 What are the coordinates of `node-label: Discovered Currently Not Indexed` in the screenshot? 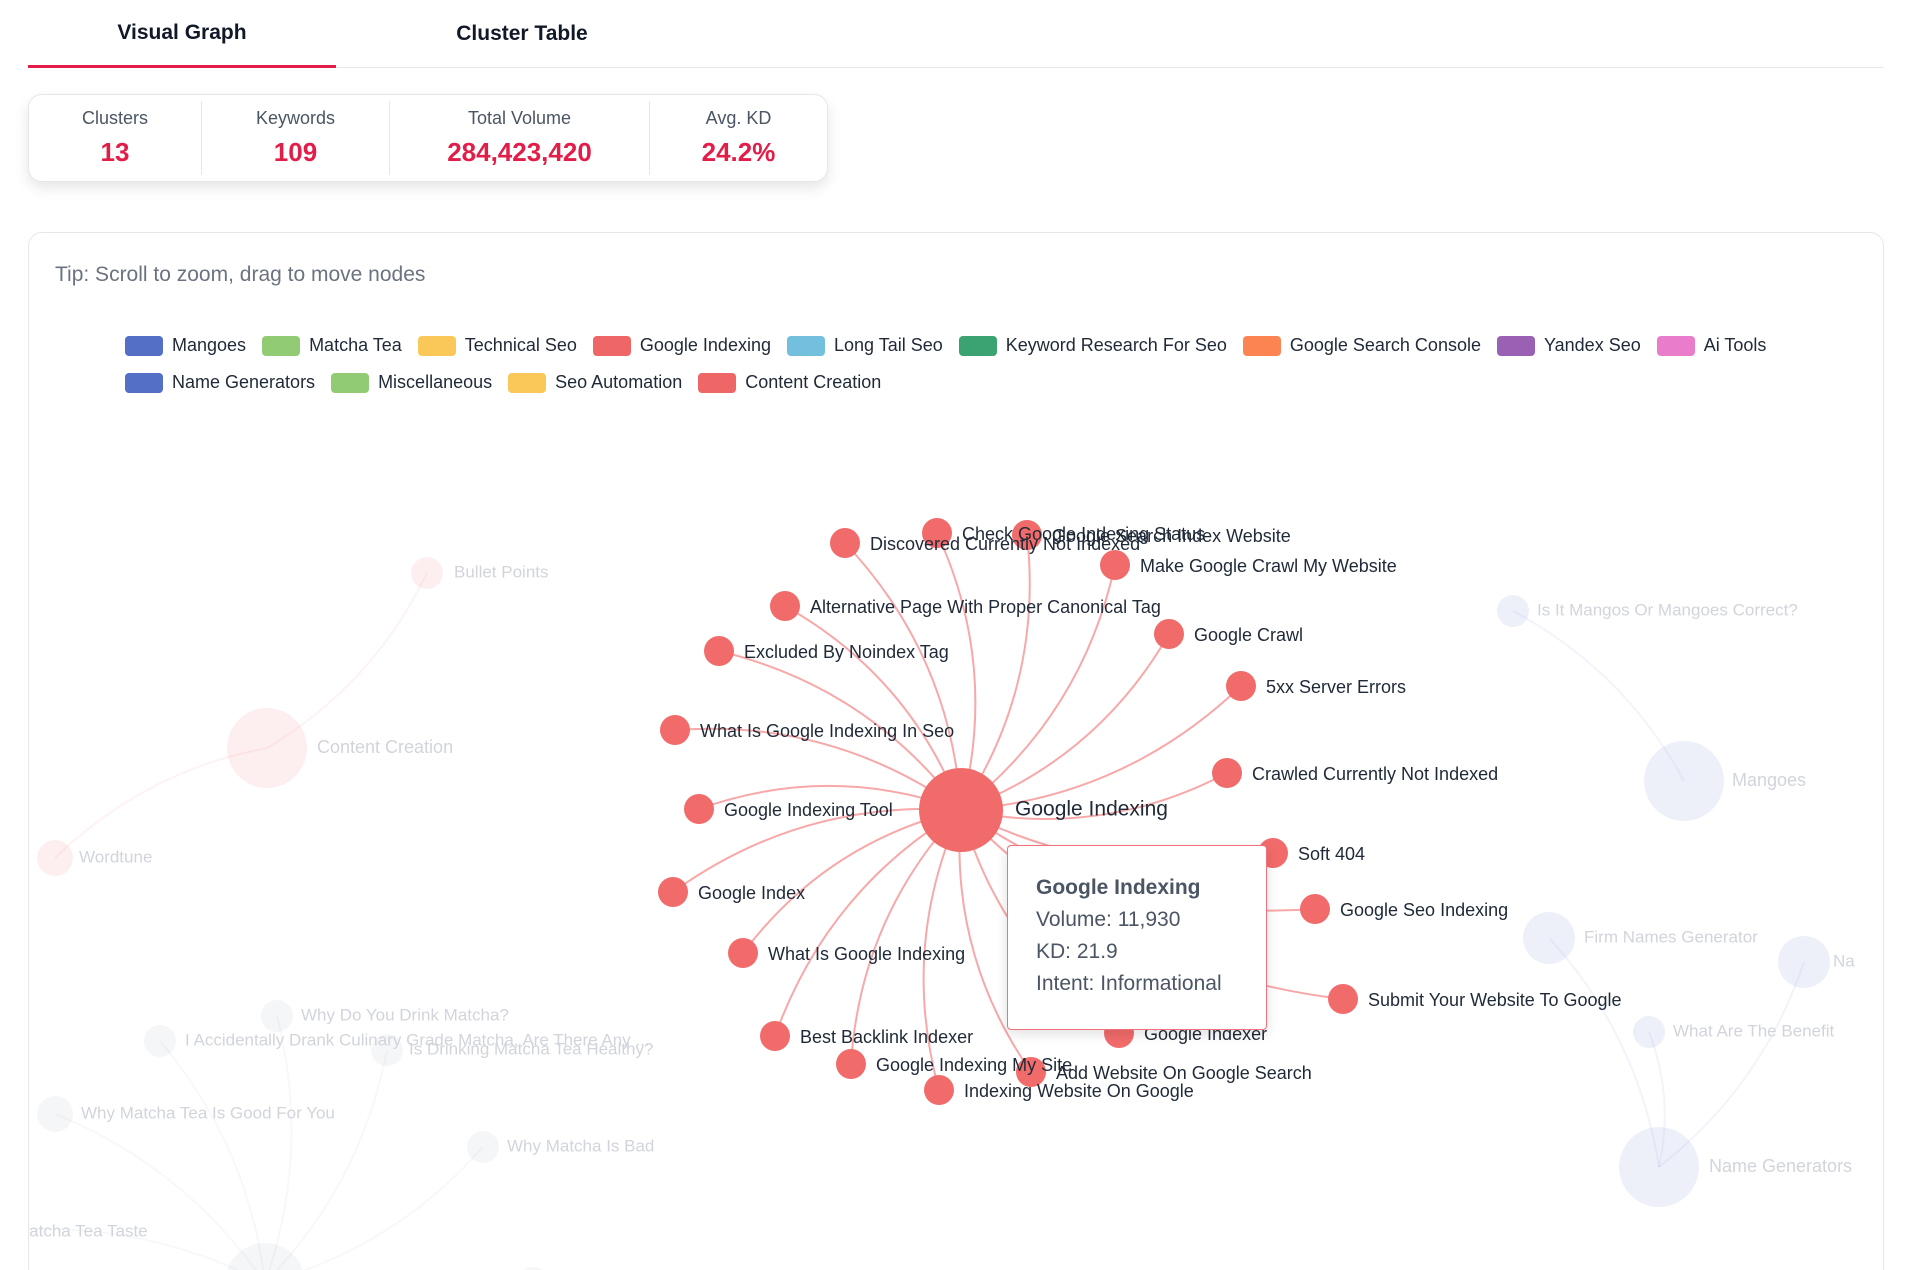 It's located at (1005, 544).